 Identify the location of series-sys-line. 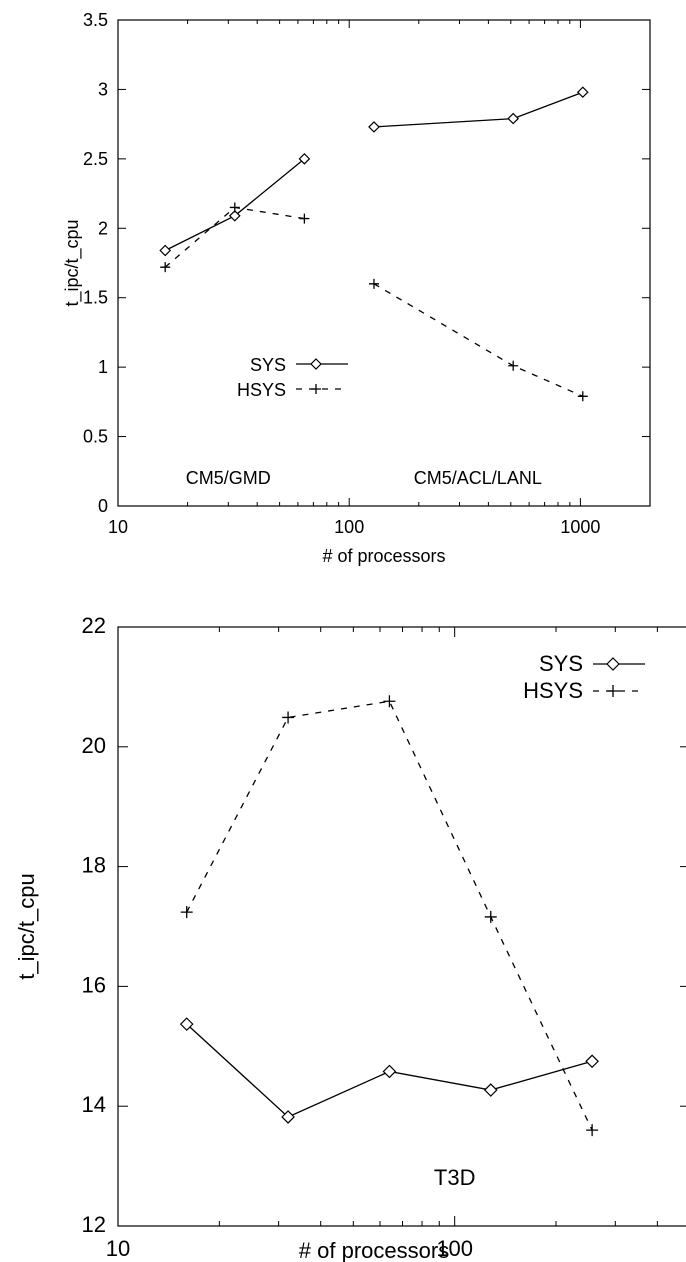
(478, 109).